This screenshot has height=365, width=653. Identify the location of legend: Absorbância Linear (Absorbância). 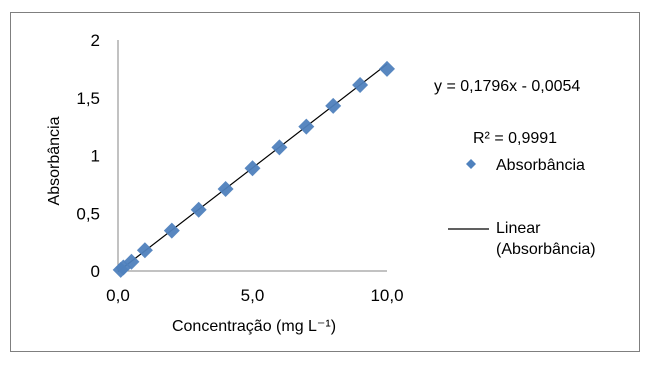
(522, 207).